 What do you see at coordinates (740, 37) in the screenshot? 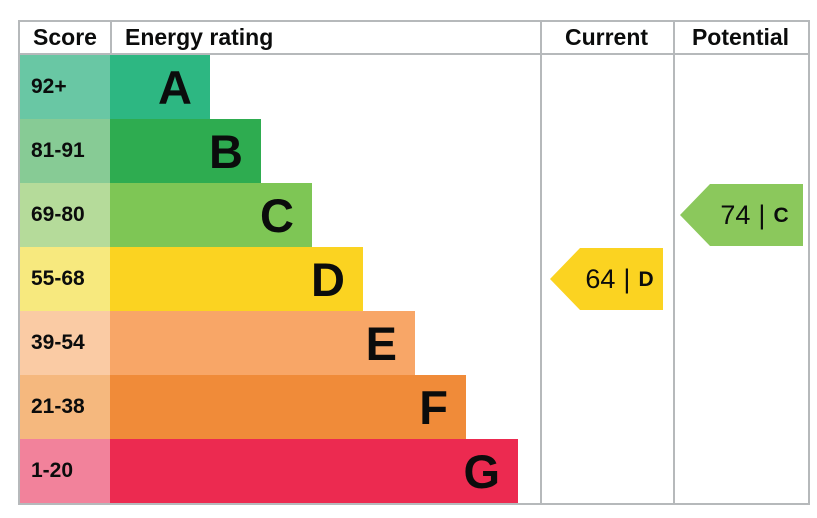
I see `header-potential: Potential` at bounding box center [740, 37].